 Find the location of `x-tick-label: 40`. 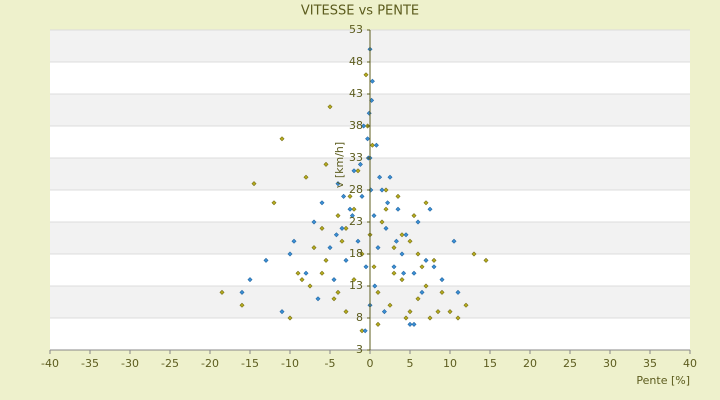

x-tick-label: 40 is located at coordinates (690, 363).